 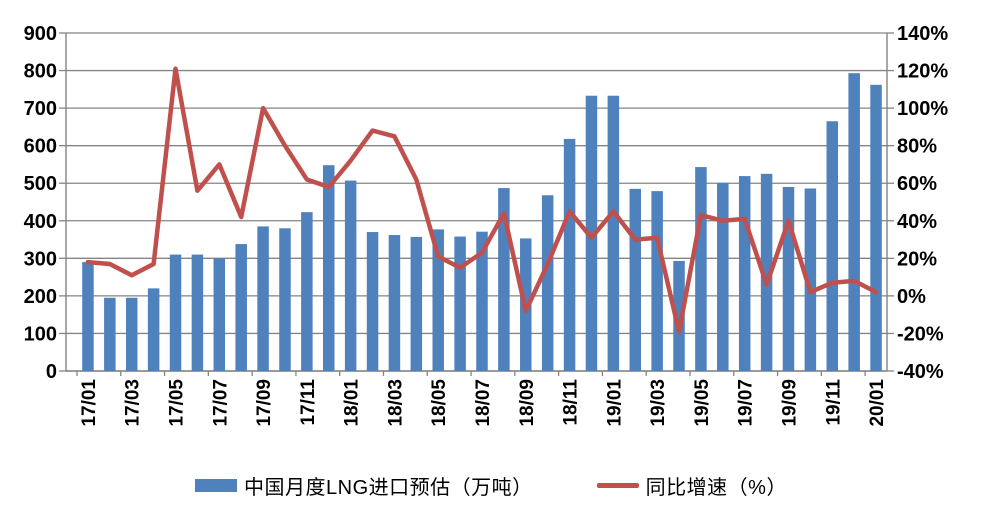 What do you see at coordinates (40, 259) in the screenshot?
I see `left-axis-label: 300` at bounding box center [40, 259].